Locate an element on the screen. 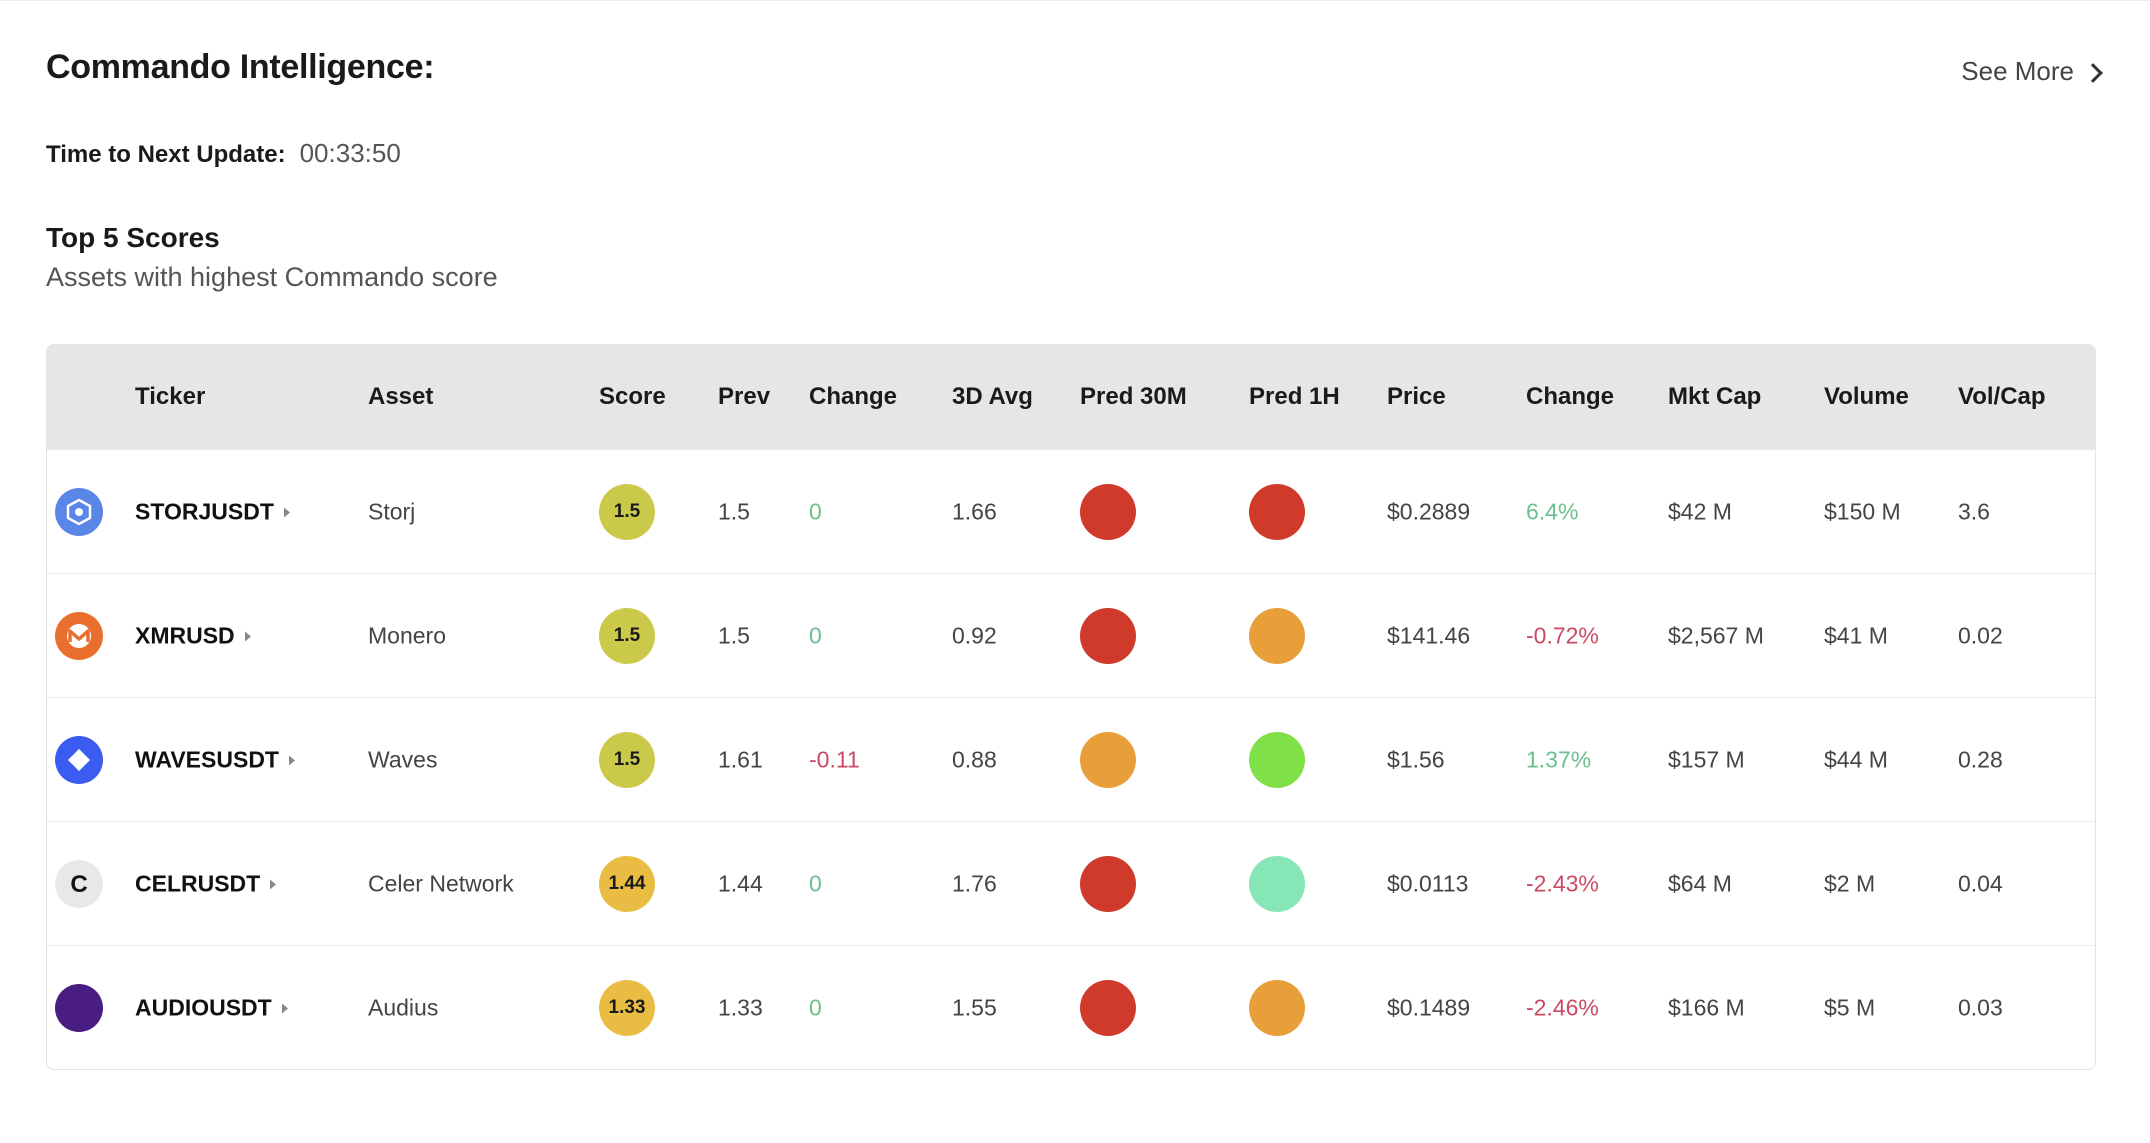  column-header-ticker: Ticker is located at coordinates (170, 396).